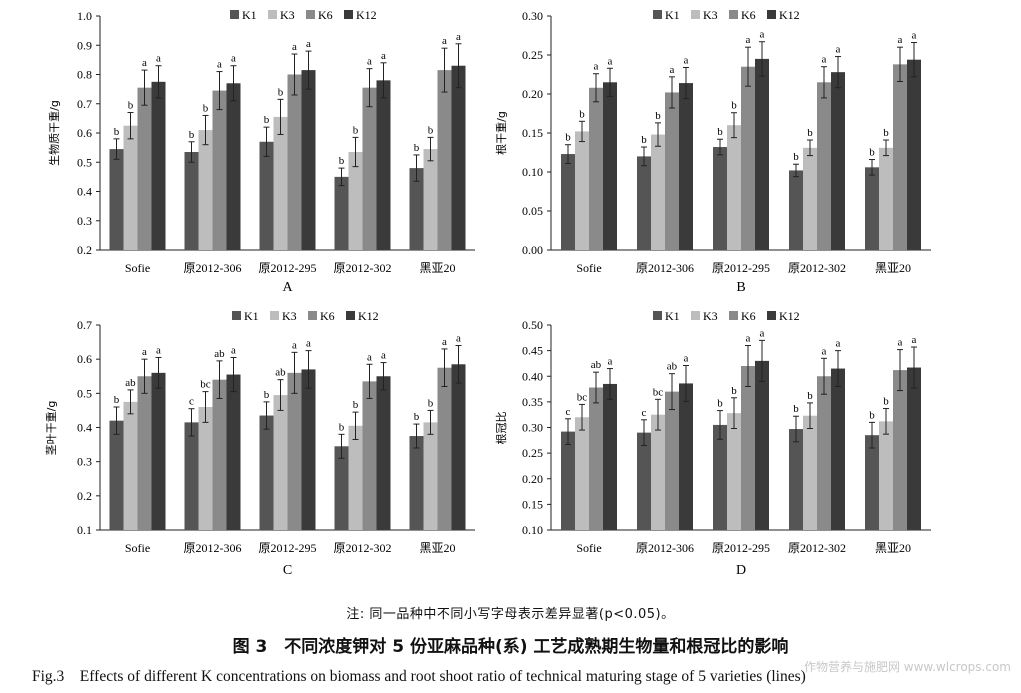  Describe the element at coordinates (137, 548) in the screenshot. I see `category-label: Sofie` at that location.